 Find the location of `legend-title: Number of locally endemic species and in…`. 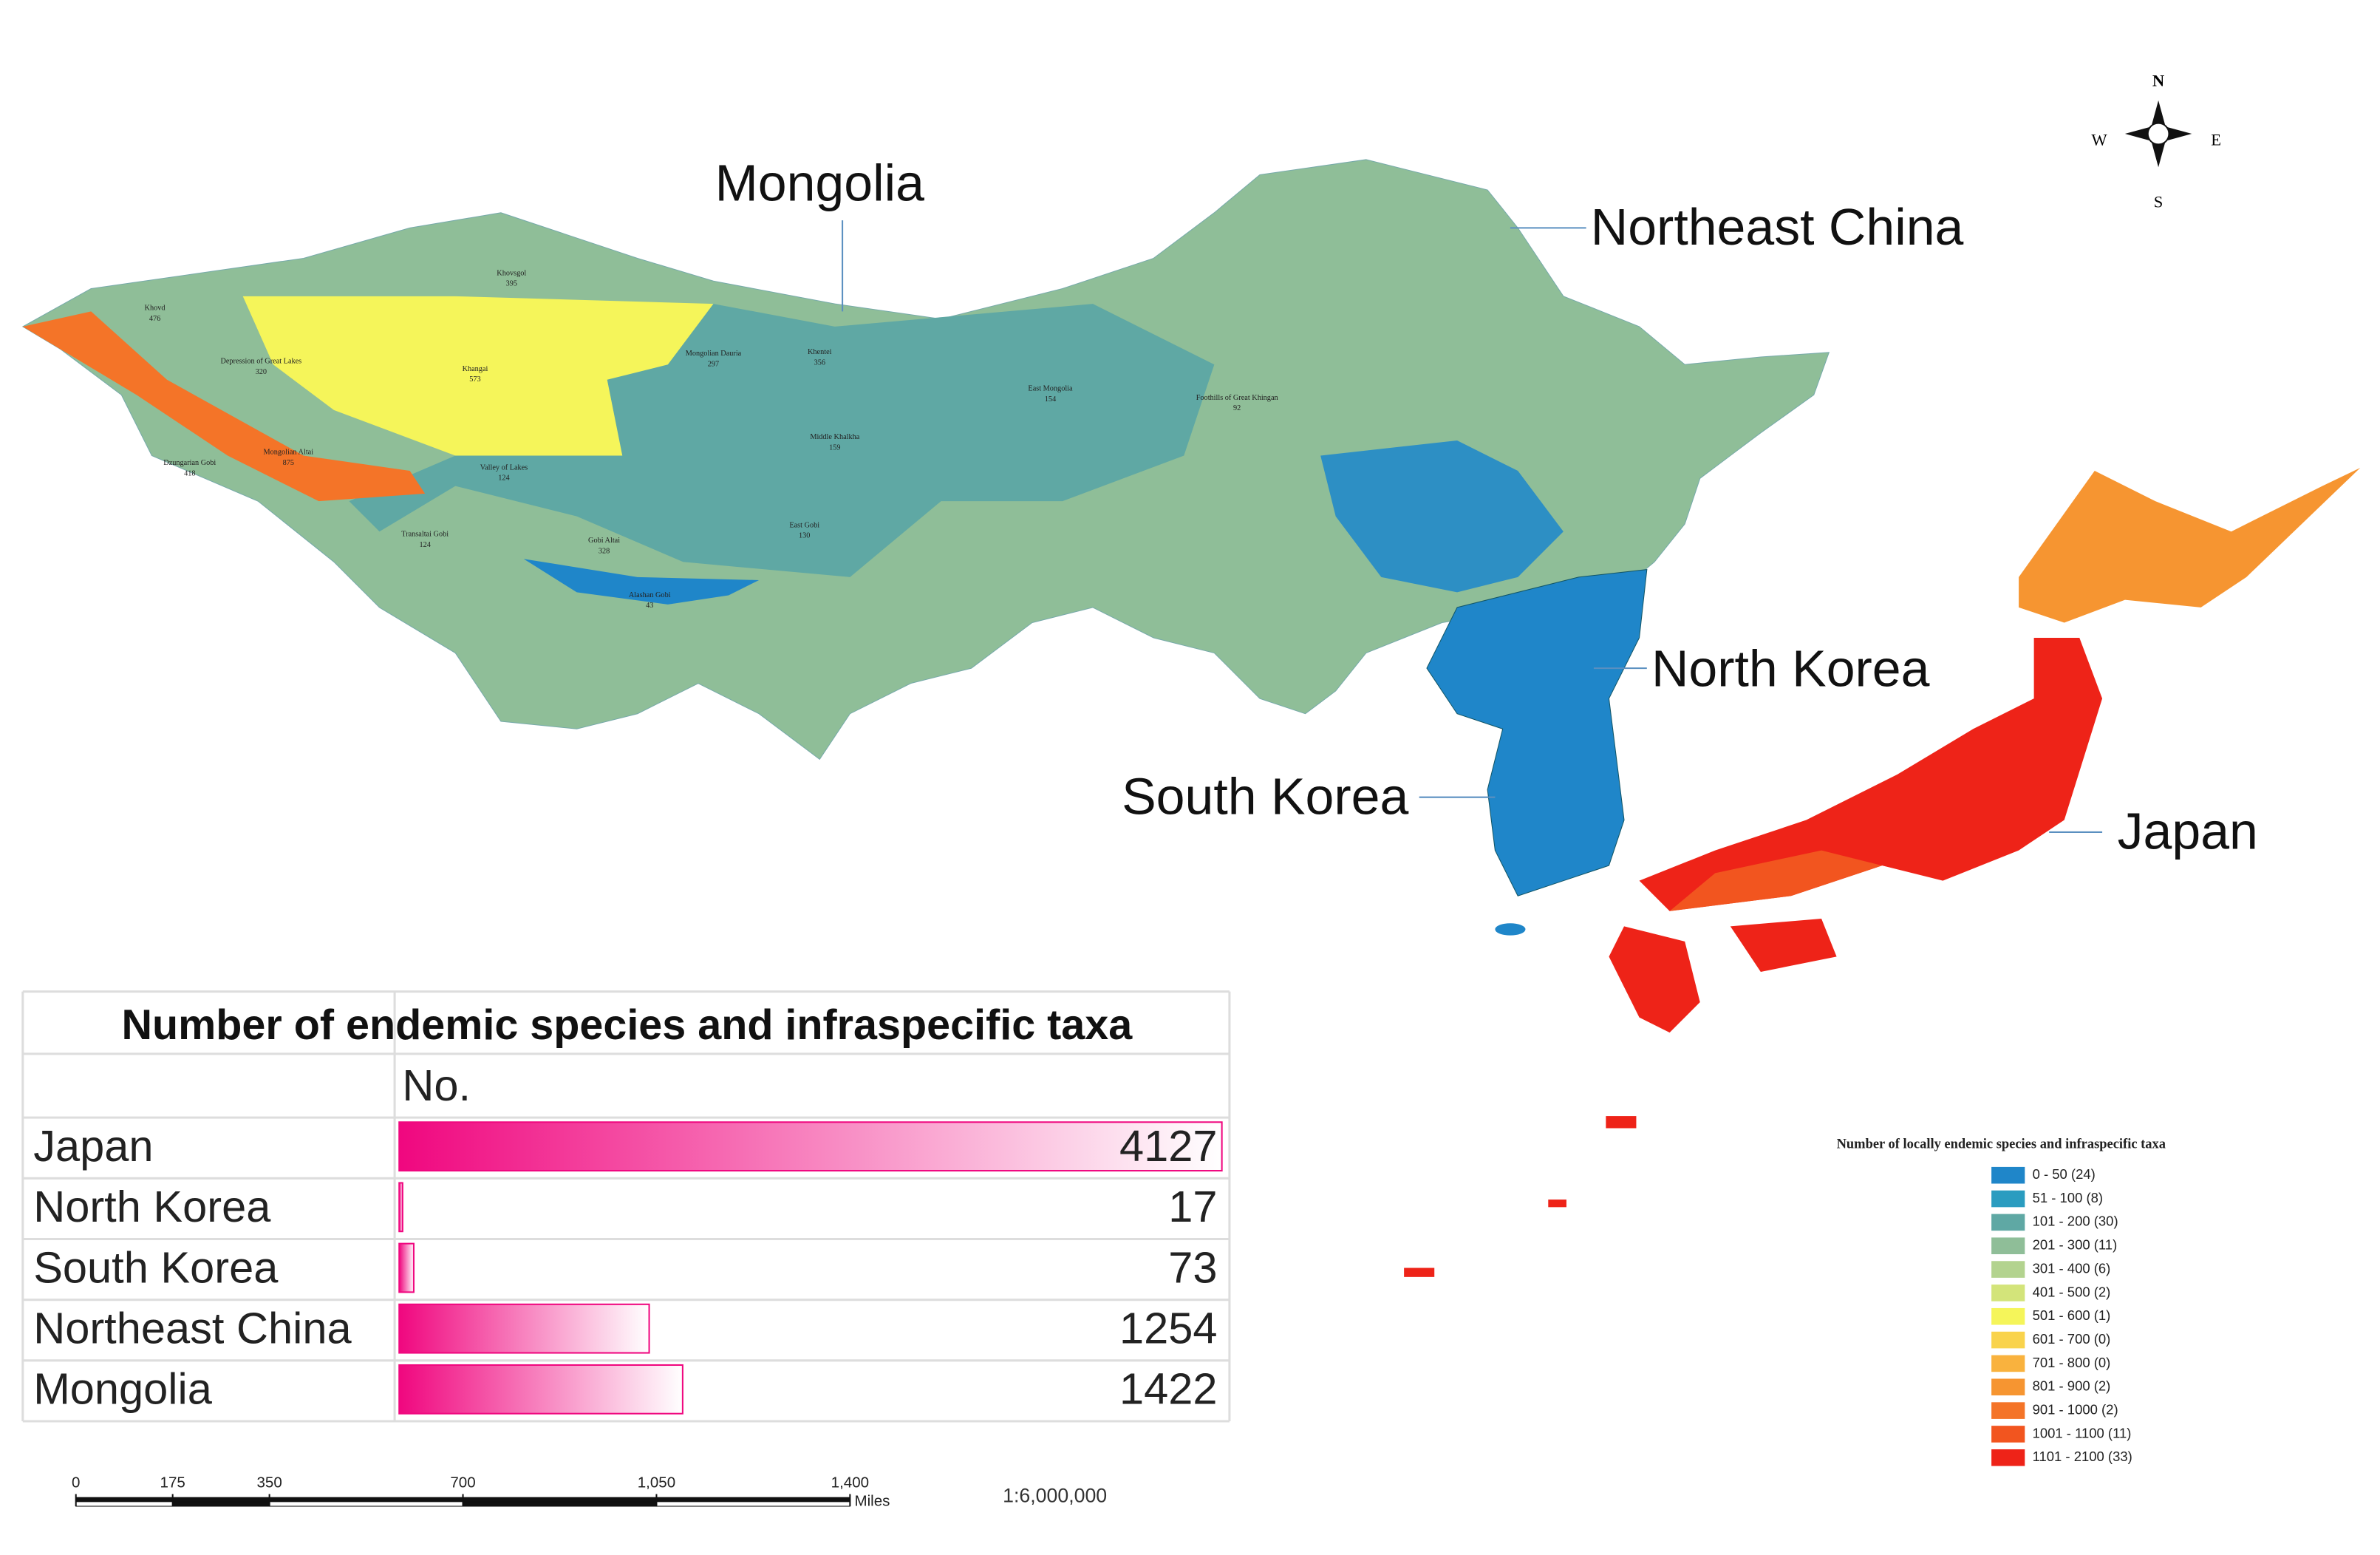

legend-title: Number of locally endemic species and in… is located at coordinates (2001, 1143).